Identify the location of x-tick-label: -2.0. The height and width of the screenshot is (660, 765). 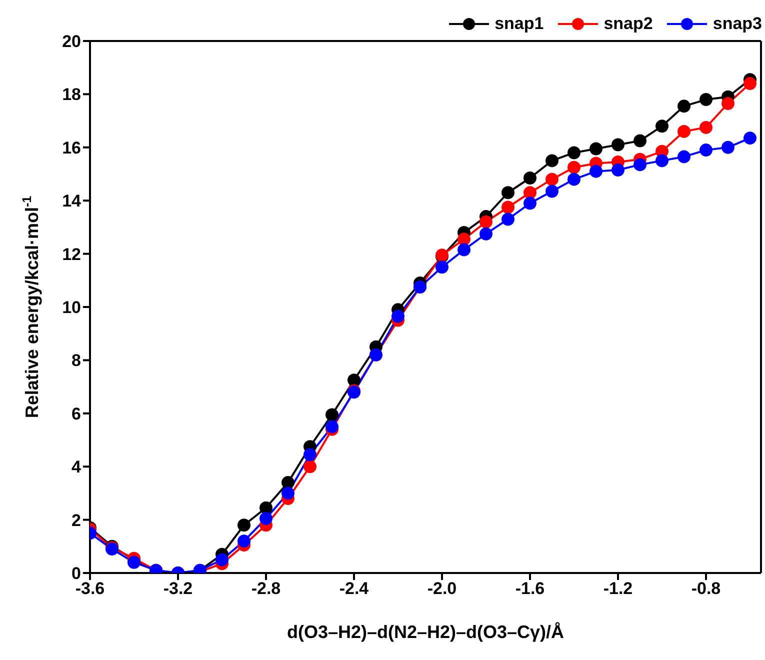
(442, 588).